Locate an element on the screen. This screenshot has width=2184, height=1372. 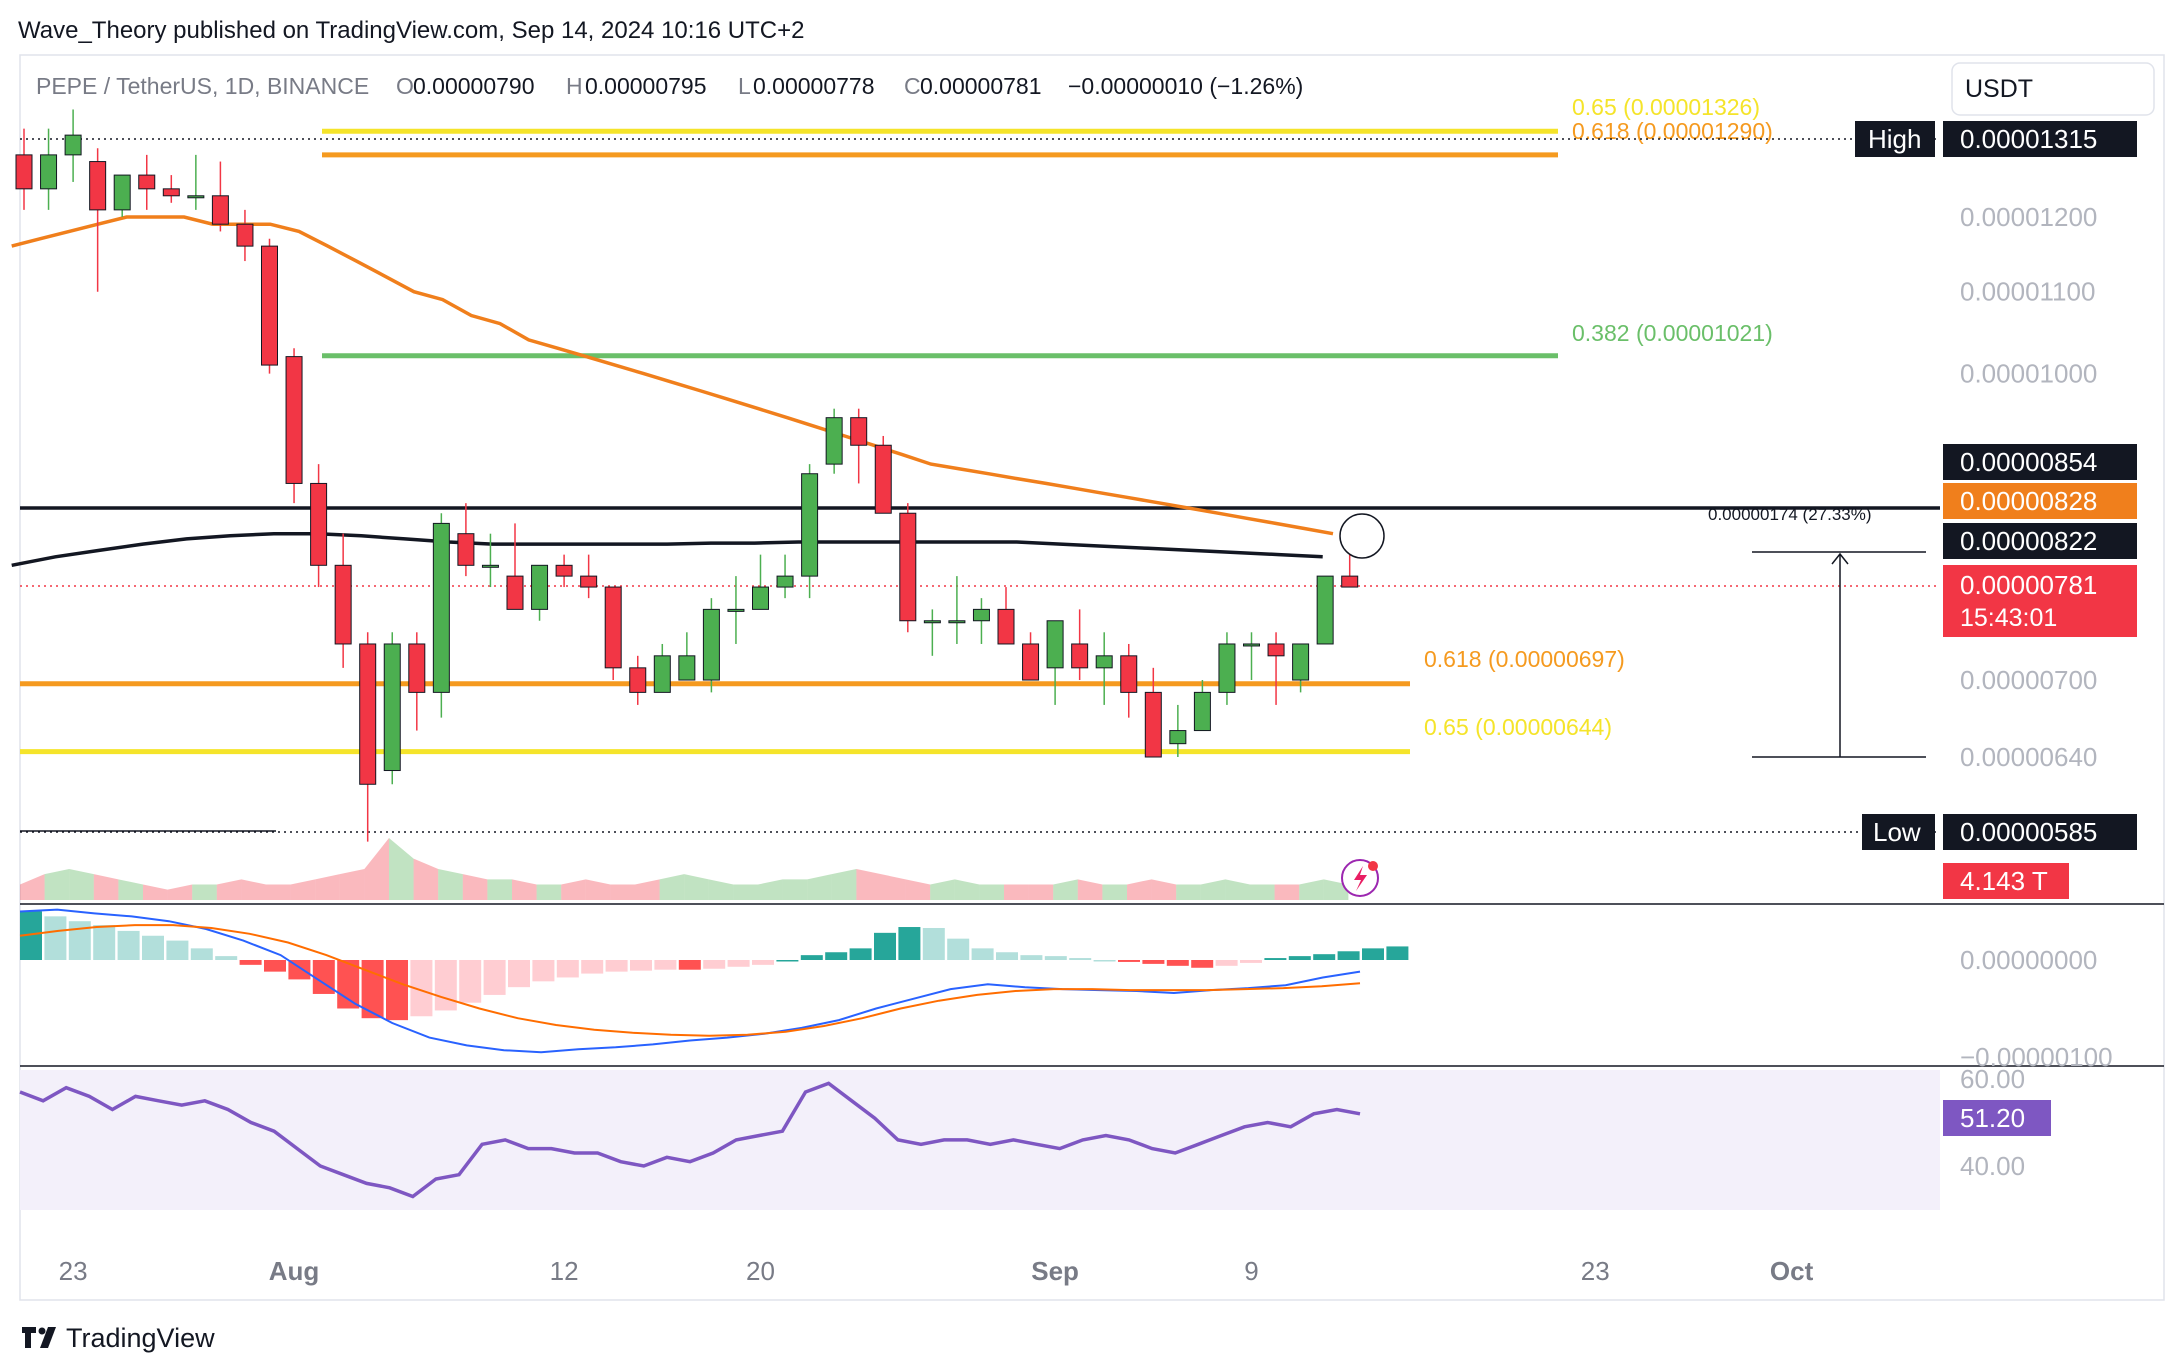
price-tag-ema200-box is located at coordinates (2040, 541).